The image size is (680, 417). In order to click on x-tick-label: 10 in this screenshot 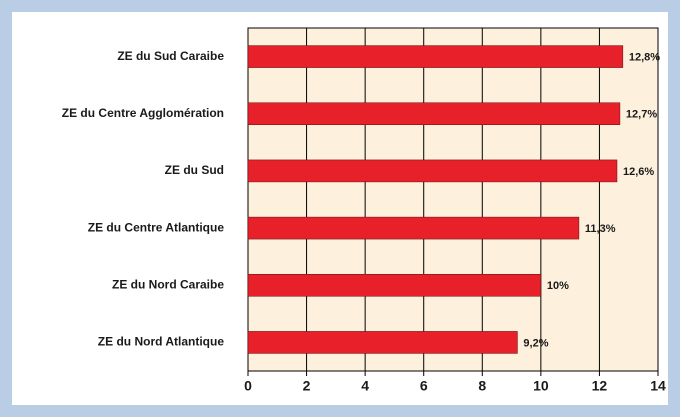, I will do `click(541, 386)`.